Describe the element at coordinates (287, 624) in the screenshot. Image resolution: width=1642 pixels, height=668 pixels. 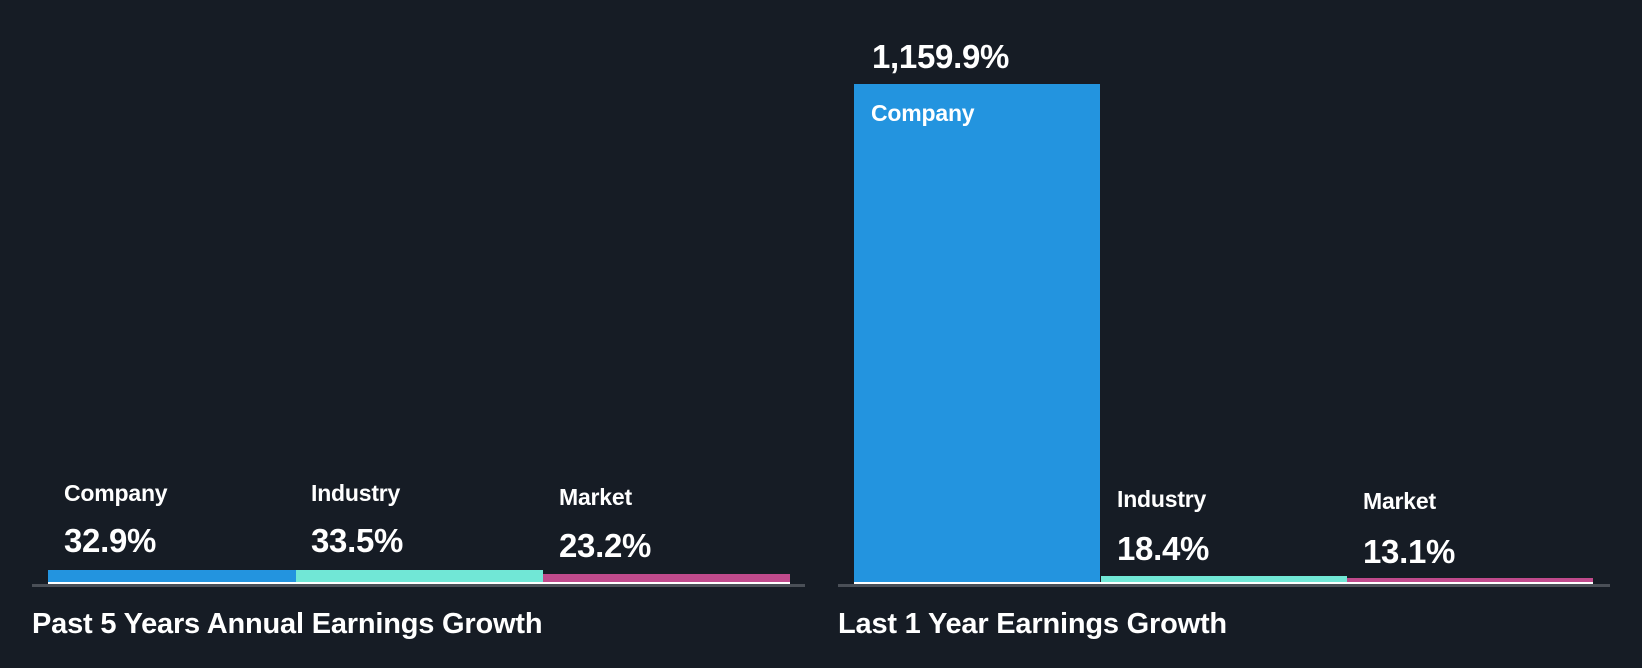
I see `chart-title: Past 5 Years Annual Earnings Growth` at that location.